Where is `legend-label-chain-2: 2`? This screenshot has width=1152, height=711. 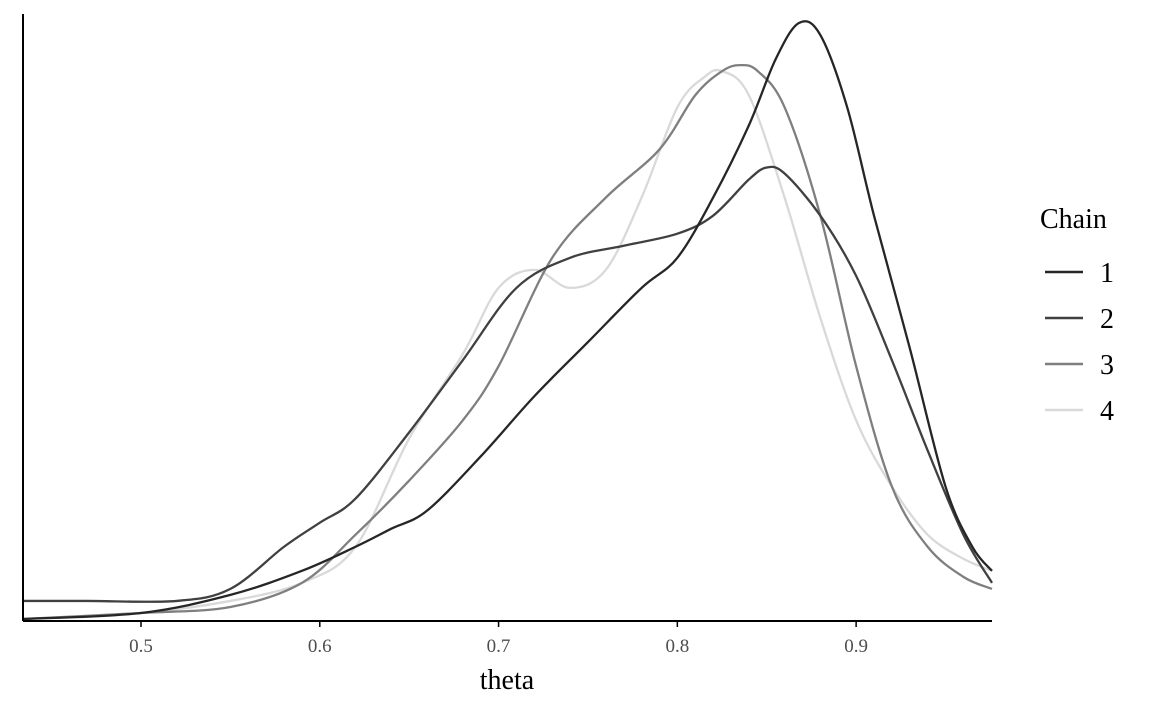 legend-label-chain-2: 2 is located at coordinates (1107, 319).